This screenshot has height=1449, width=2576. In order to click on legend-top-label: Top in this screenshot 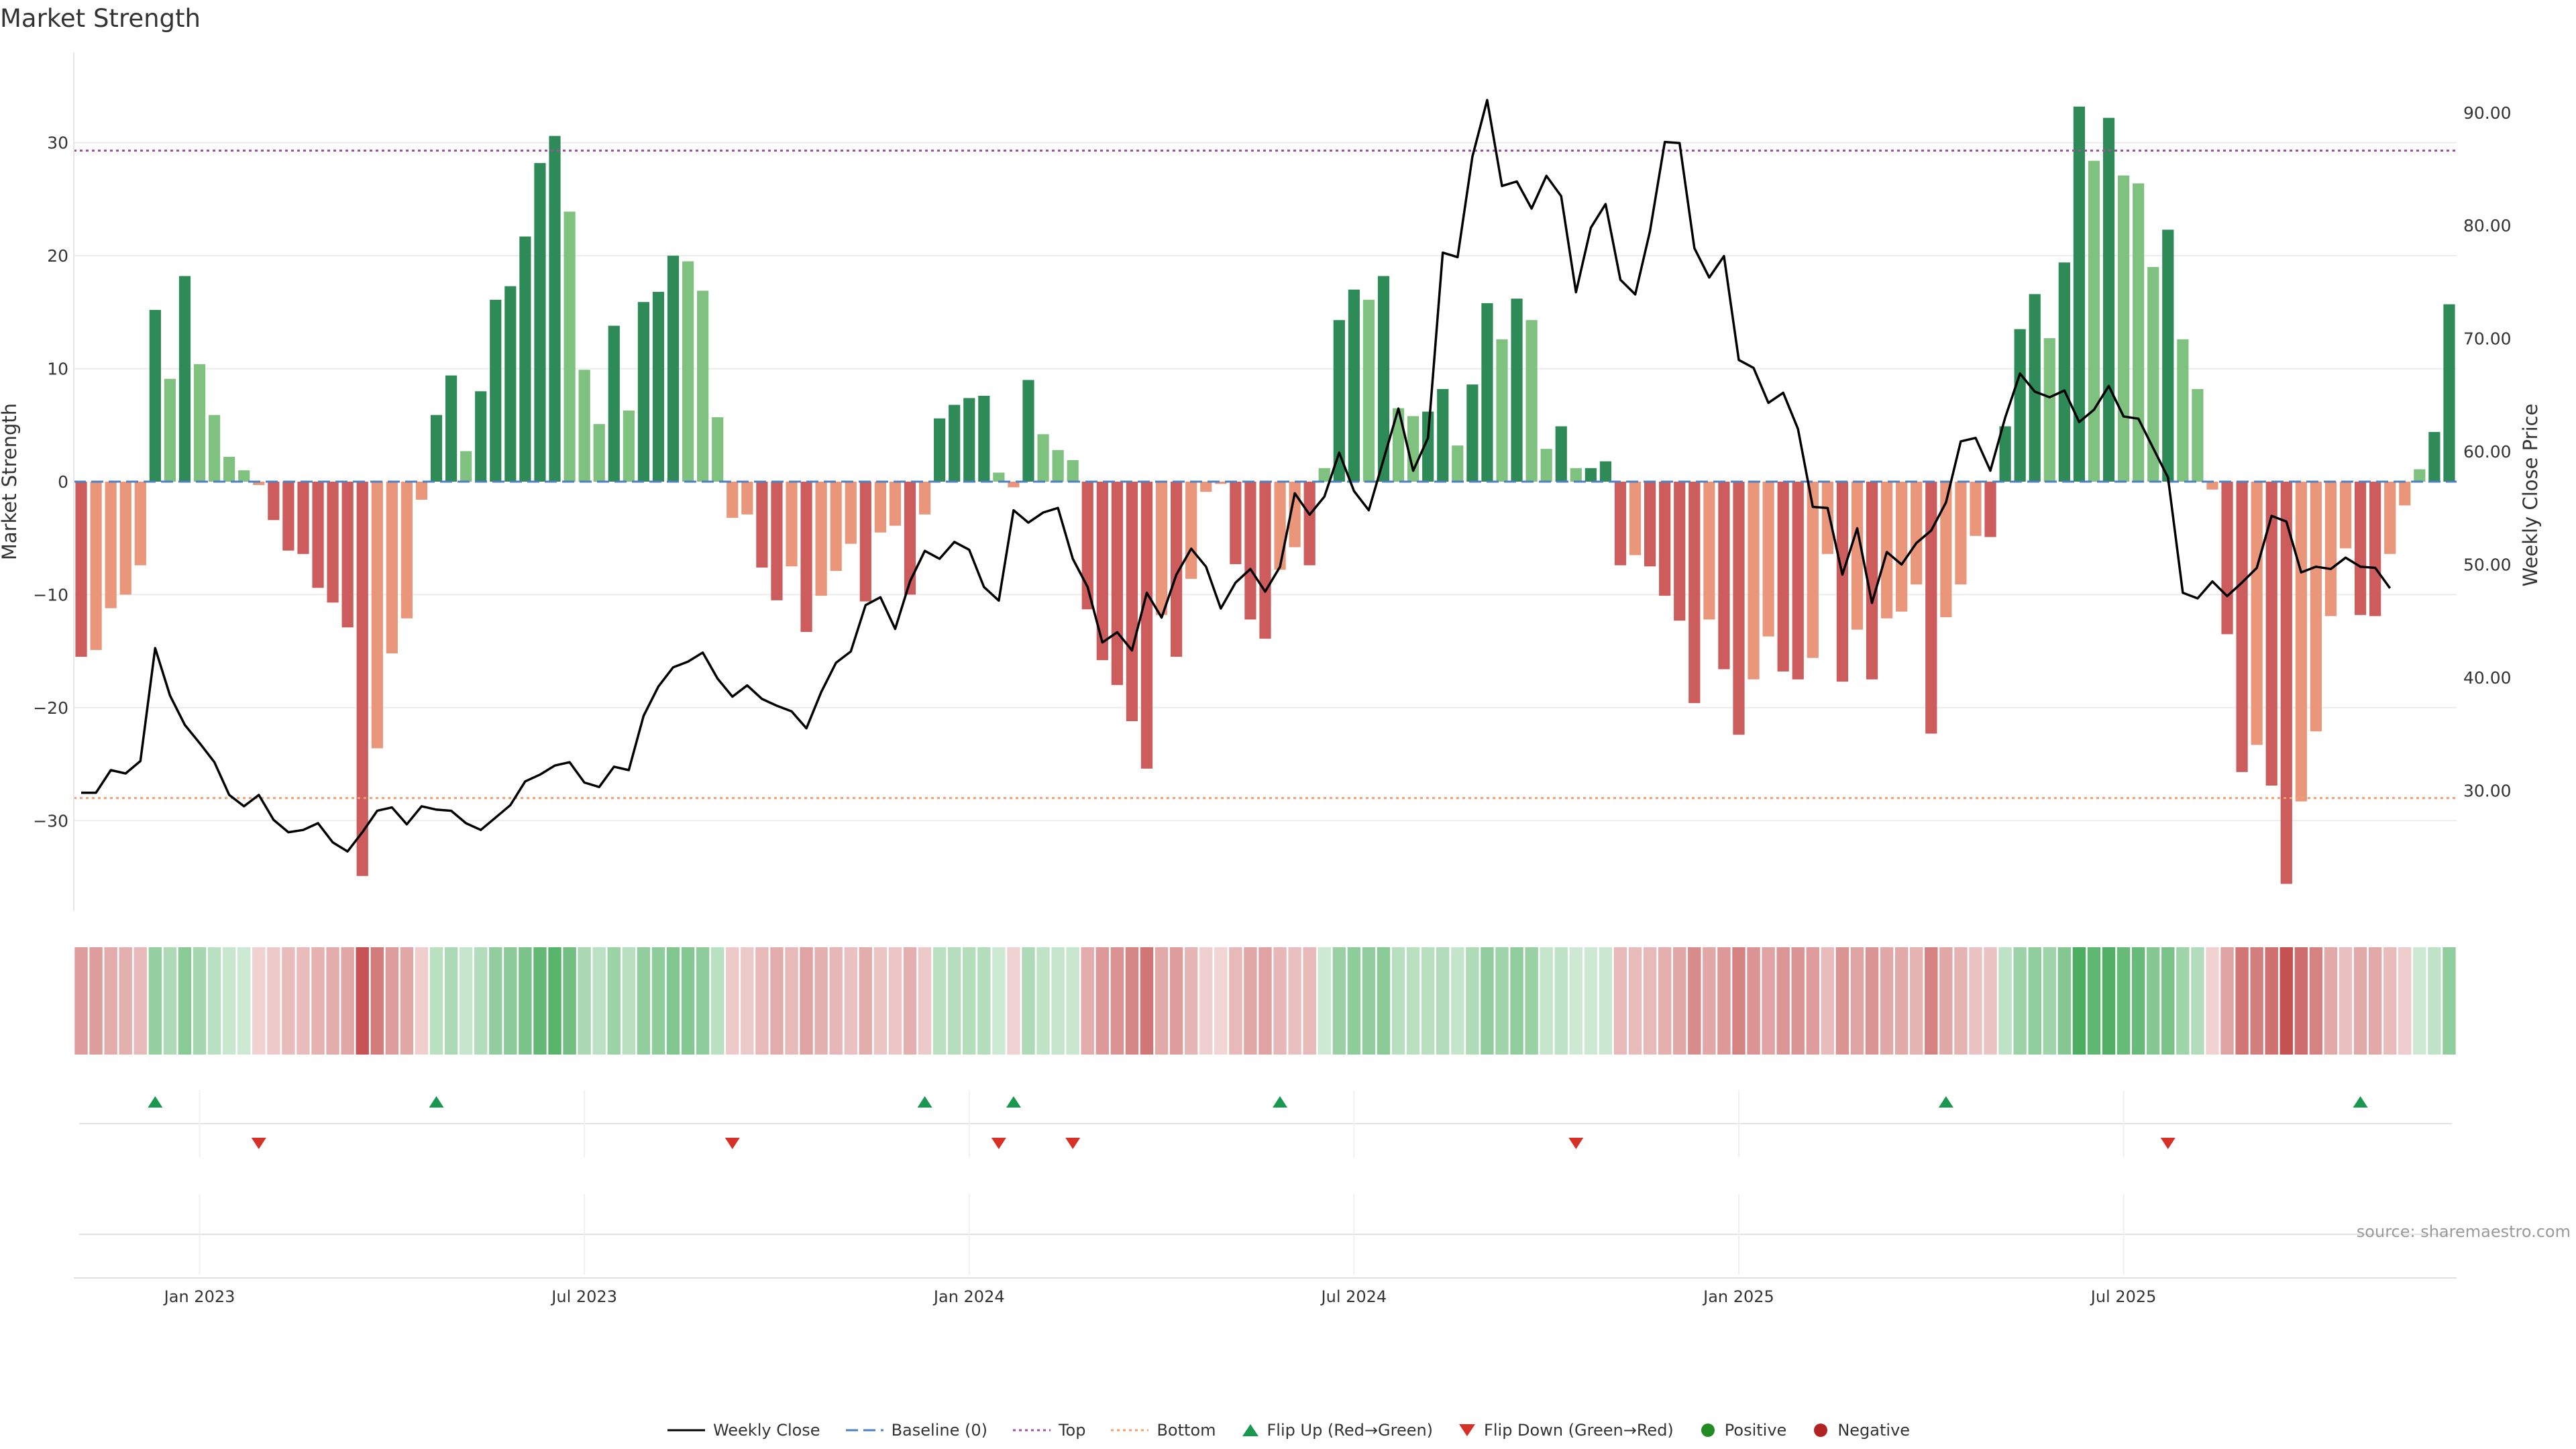, I will do `click(1072, 1430)`.